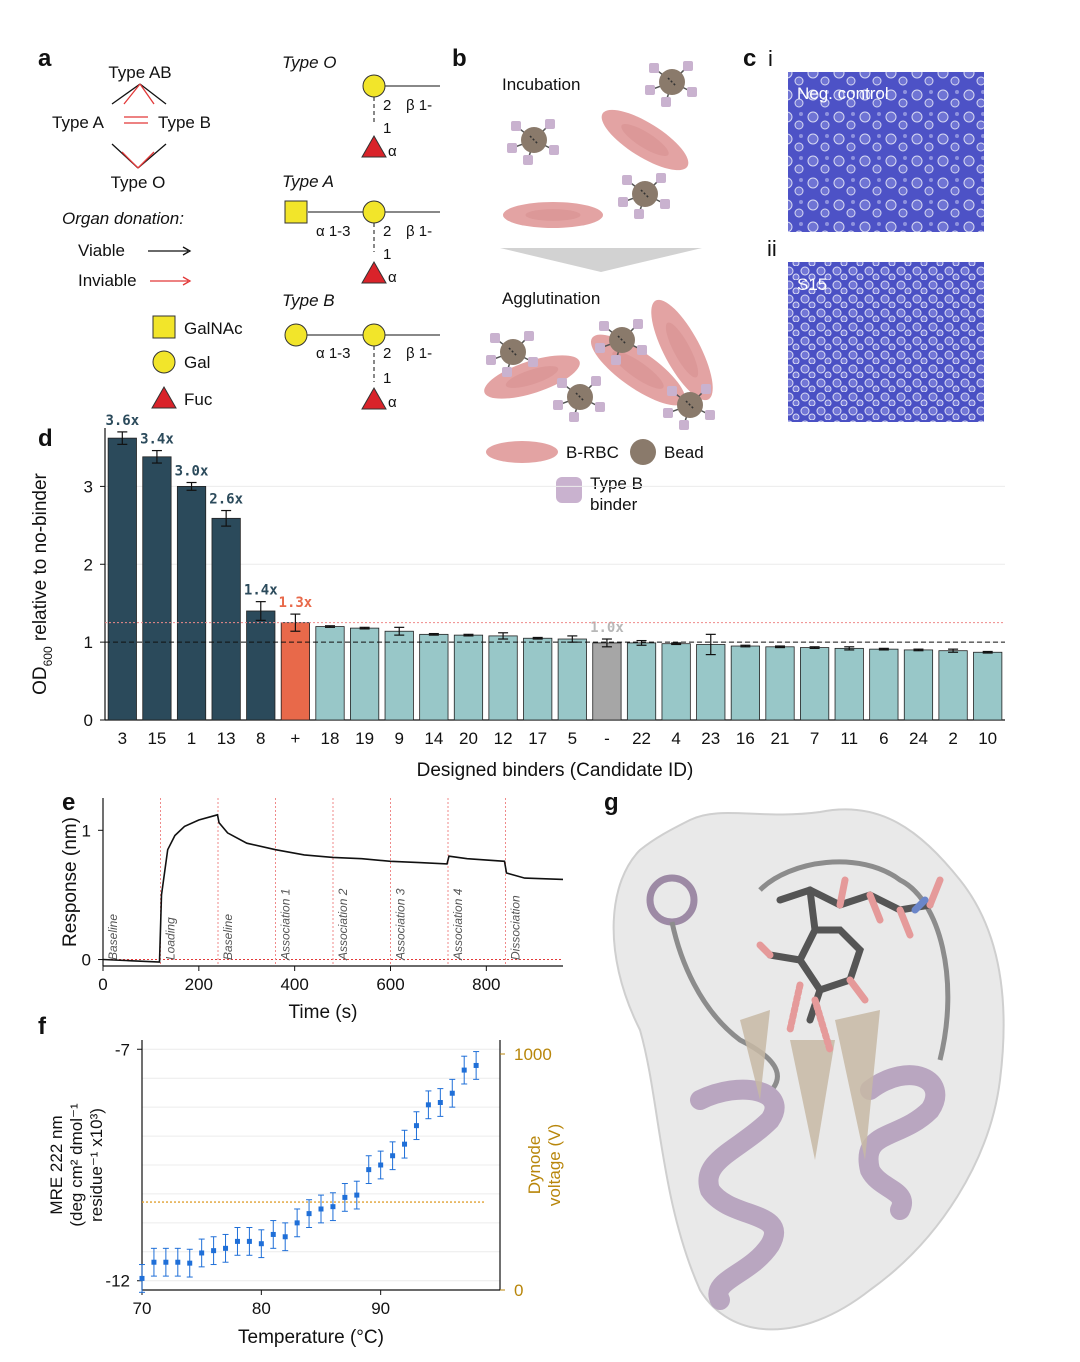 This screenshot has width=1080, height=1362. I want to click on donation-arrows, so click(139, 126).